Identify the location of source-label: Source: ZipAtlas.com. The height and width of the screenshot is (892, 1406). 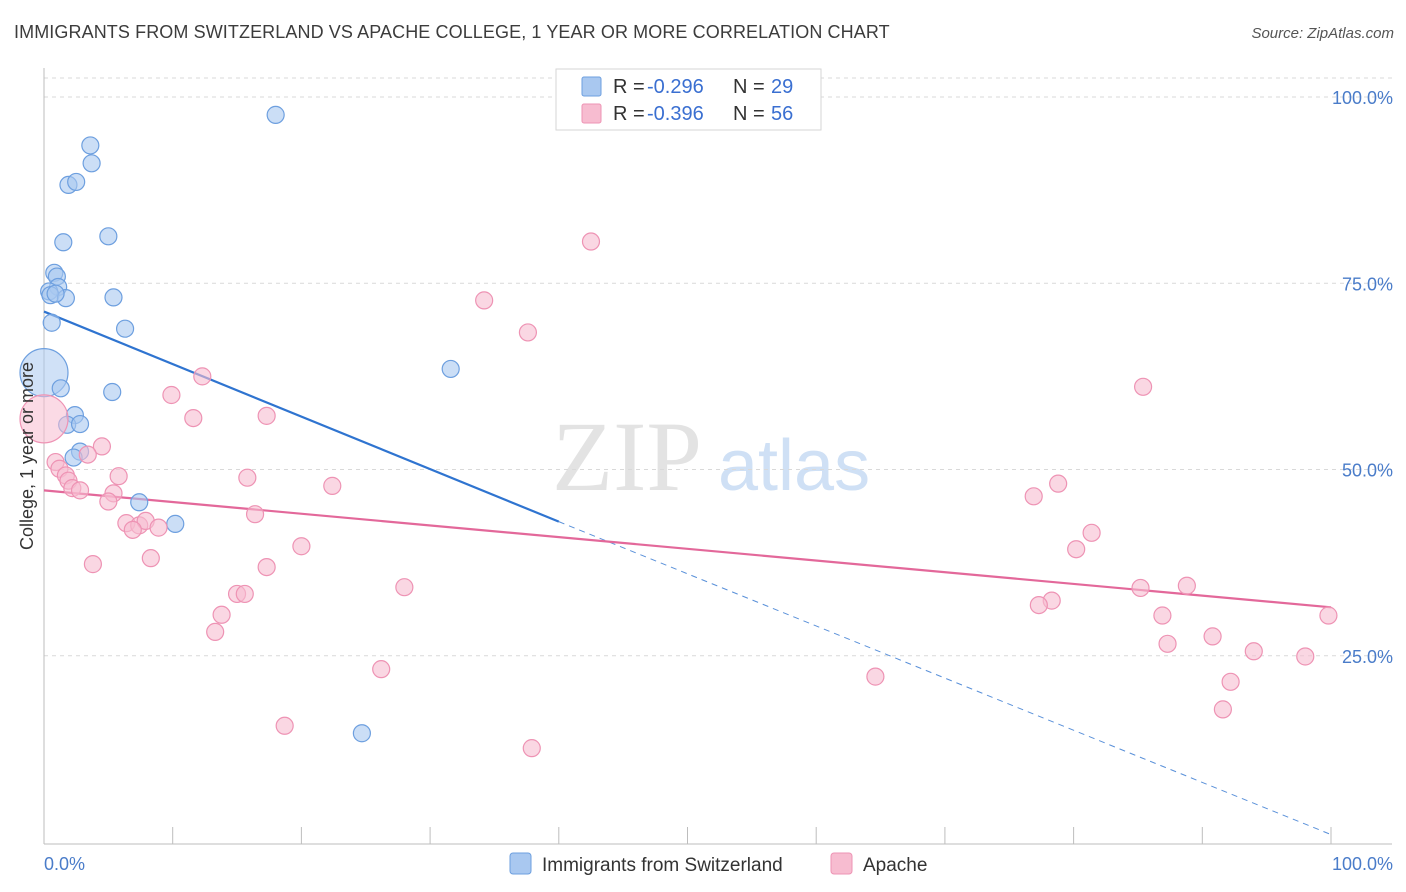
(1322, 33).